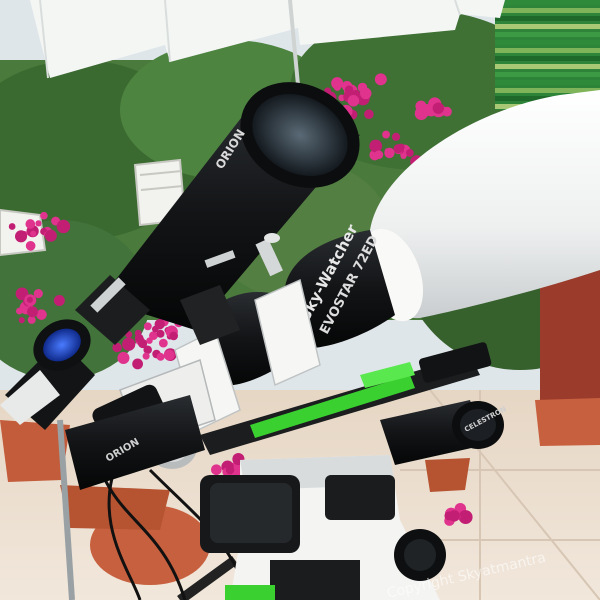  What do you see at coordinates (323, 527) in the screenshot?
I see `mount-head` at bounding box center [323, 527].